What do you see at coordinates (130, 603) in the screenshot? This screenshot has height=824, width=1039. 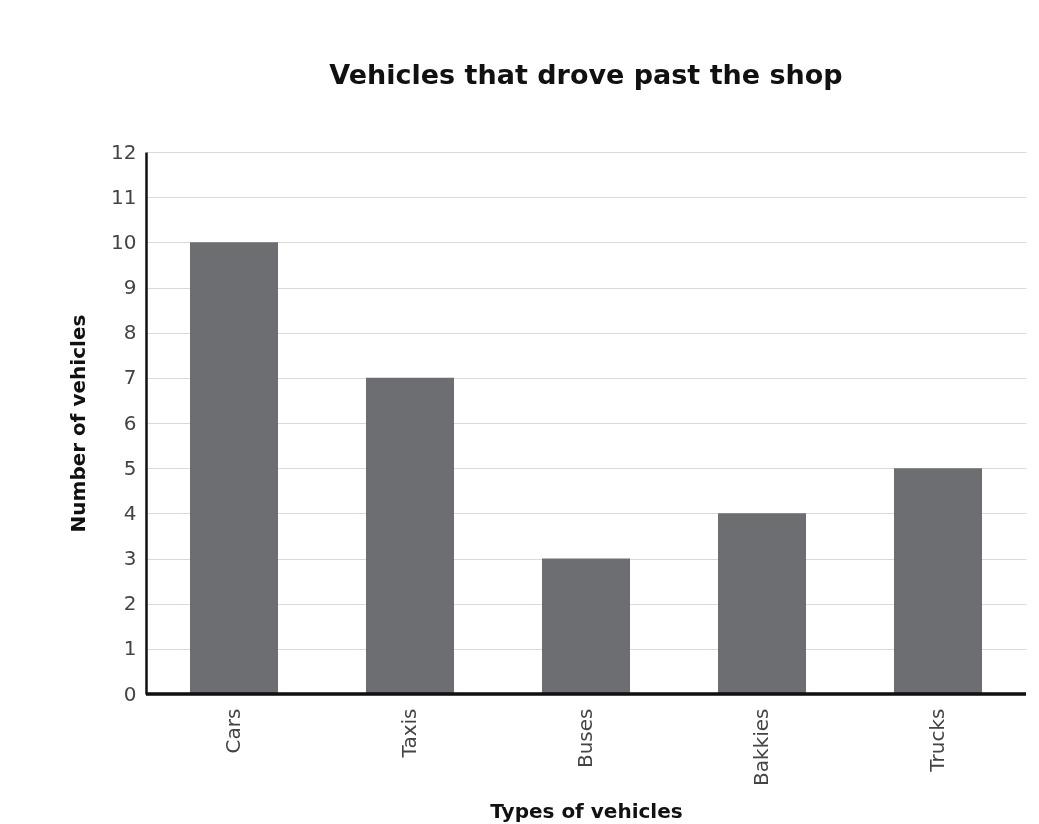 I see `y-tick-label: 2` at bounding box center [130, 603].